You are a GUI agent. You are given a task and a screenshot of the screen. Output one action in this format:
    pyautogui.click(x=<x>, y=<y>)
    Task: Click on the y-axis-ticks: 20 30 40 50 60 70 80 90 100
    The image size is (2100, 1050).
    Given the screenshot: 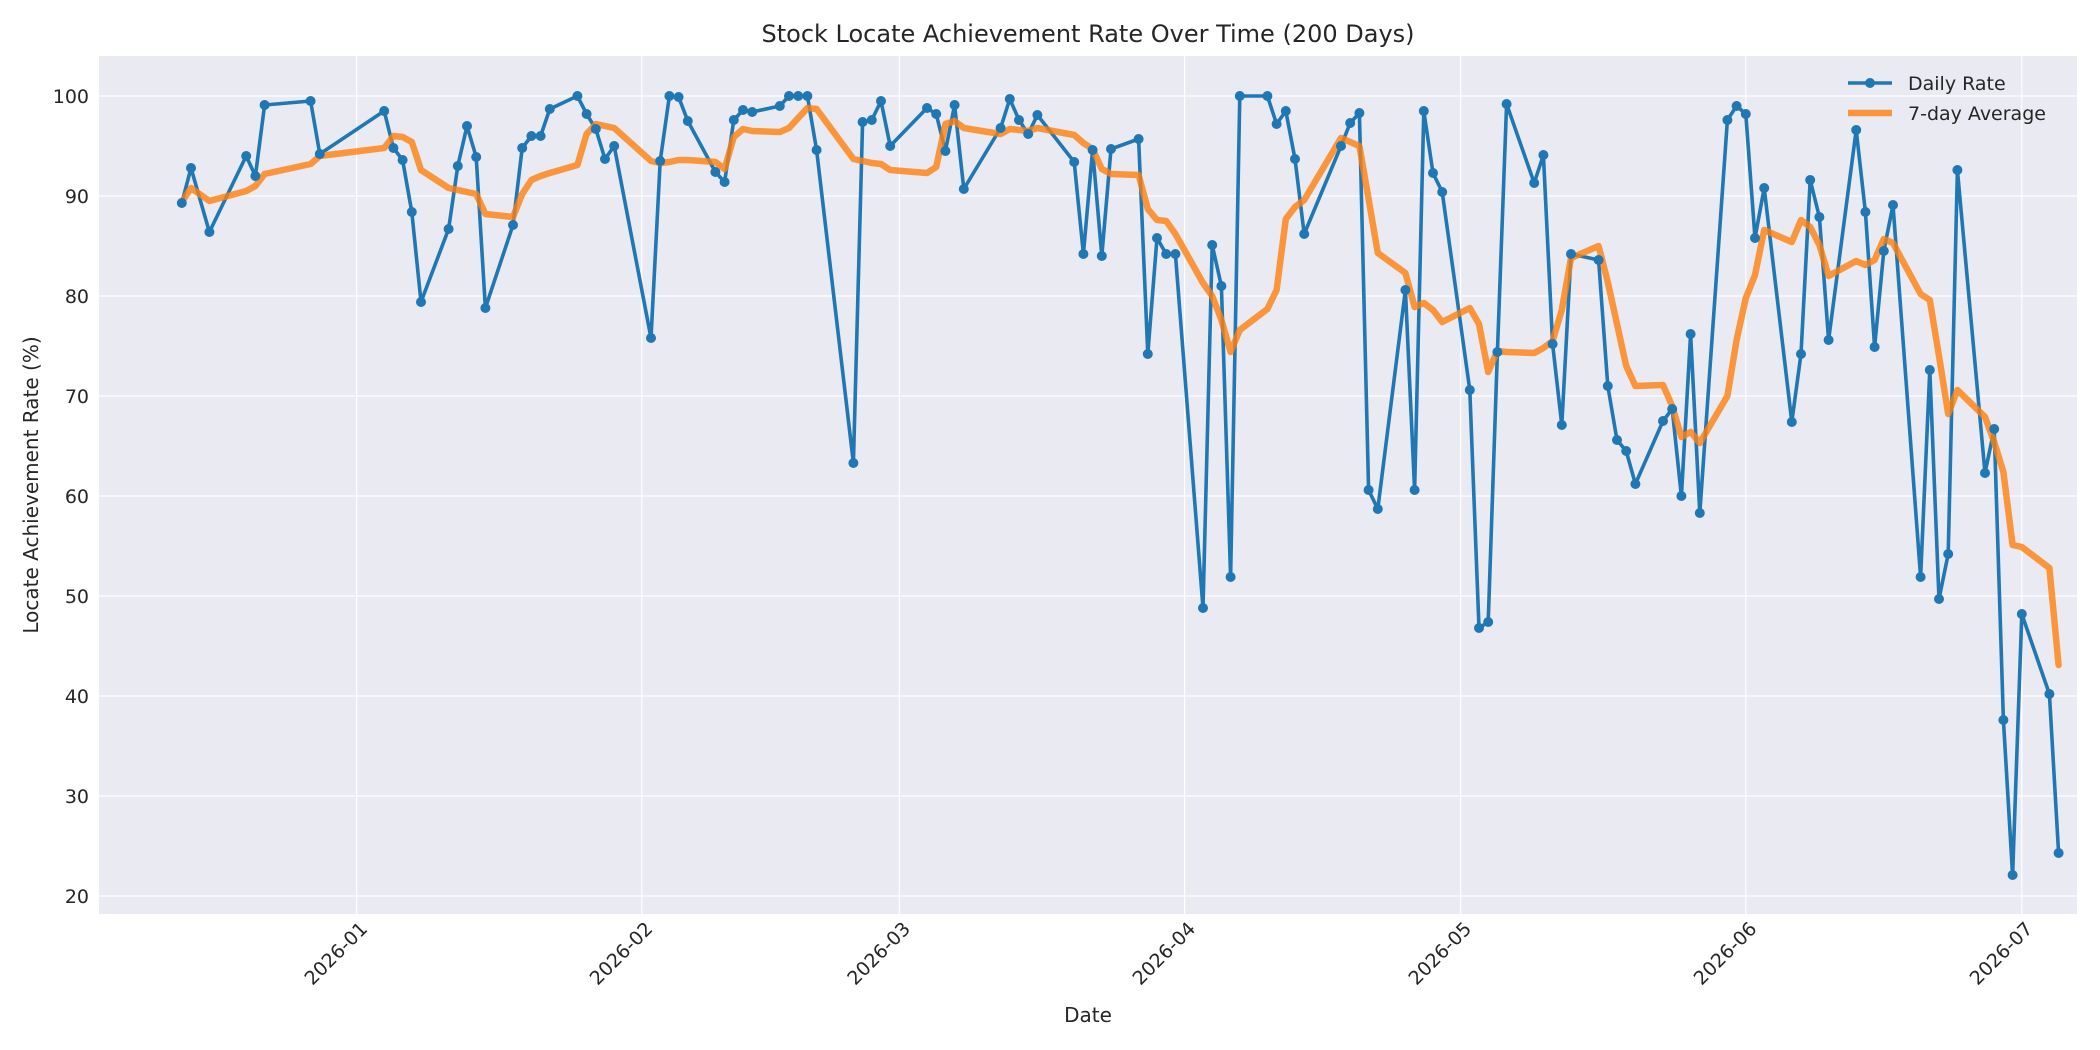 What is the action you would take?
    pyautogui.click(x=71, y=497)
    